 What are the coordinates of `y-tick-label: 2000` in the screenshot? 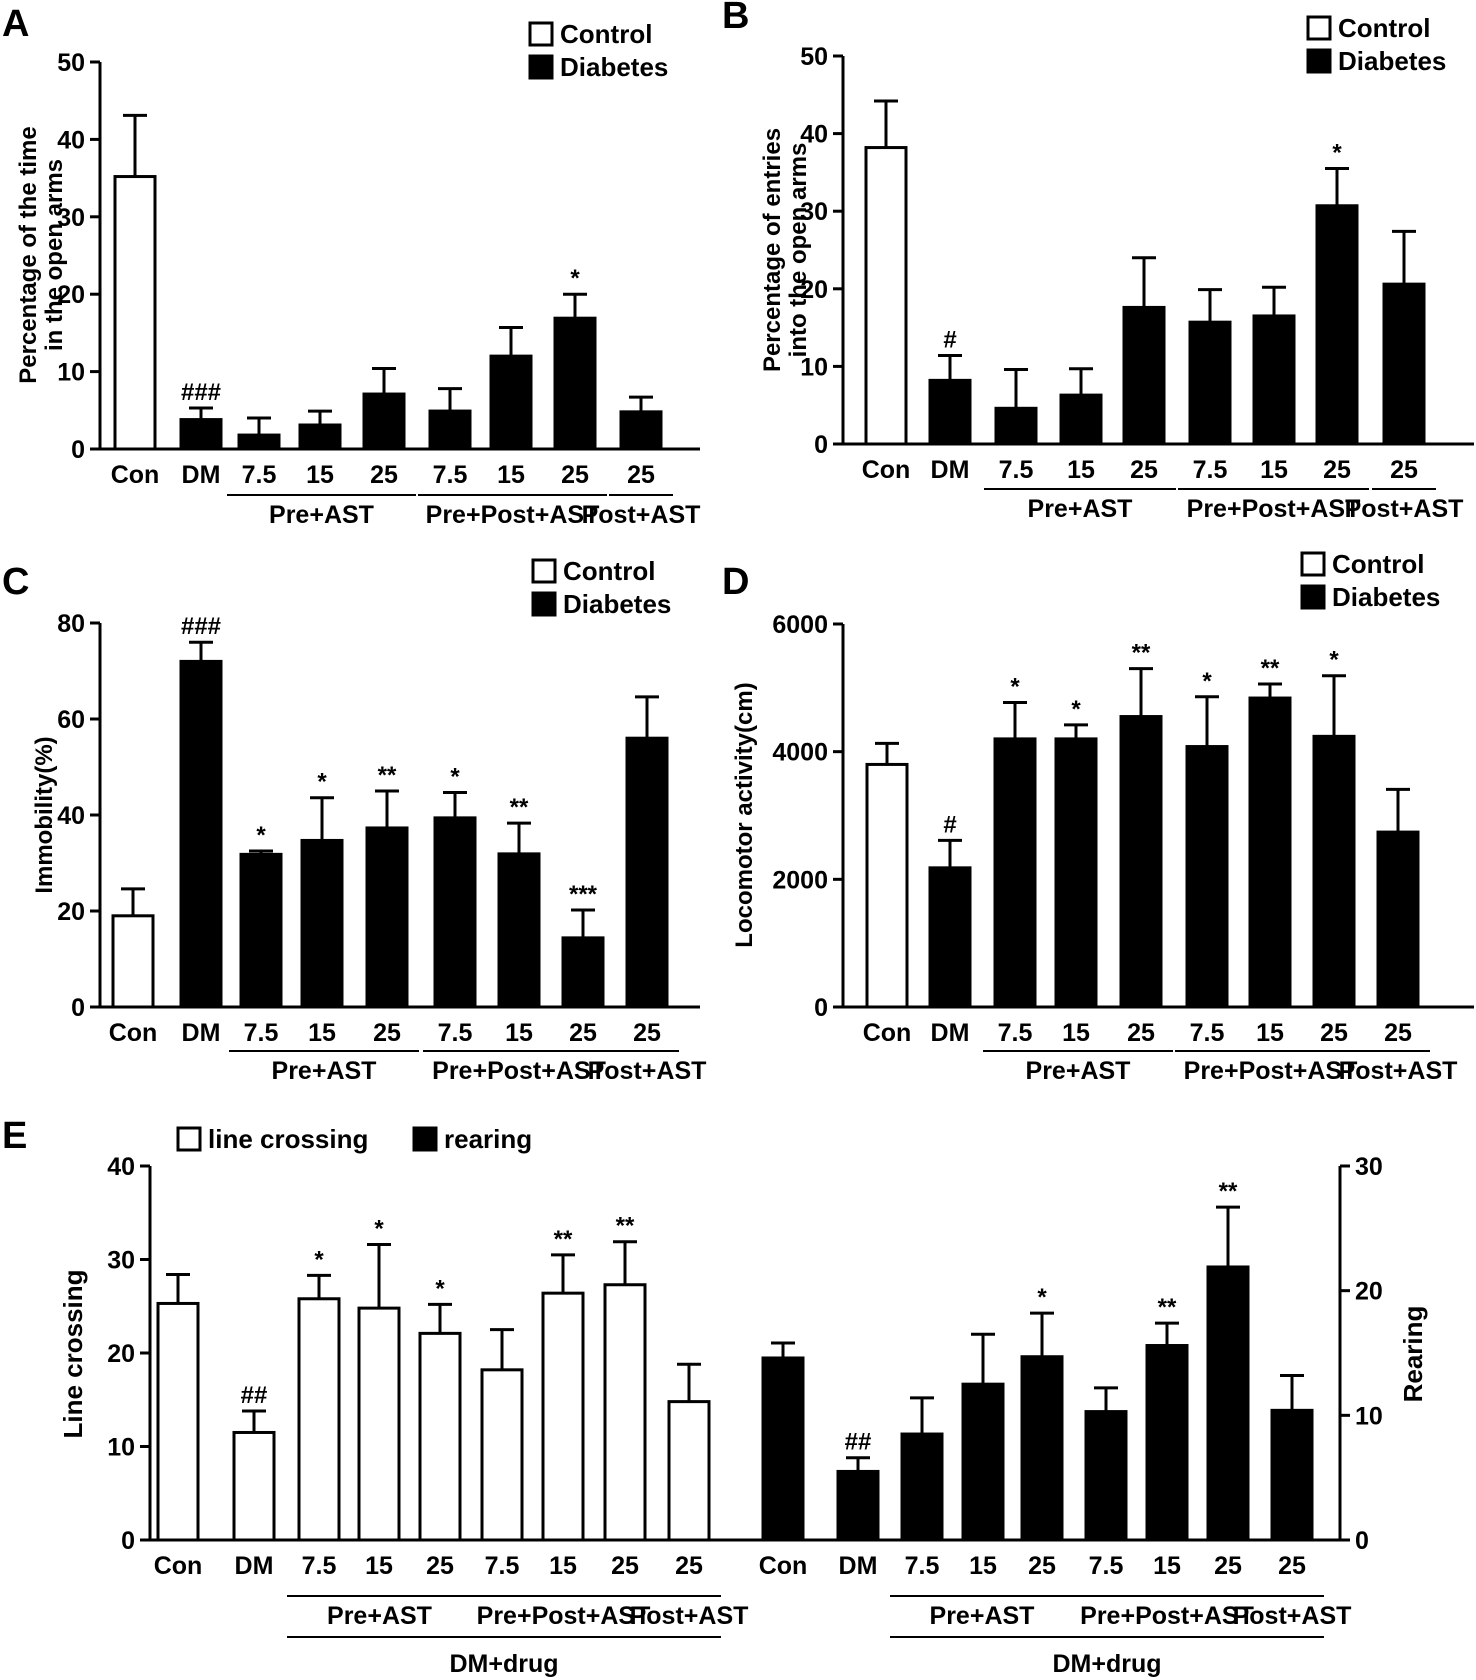 It's located at (800, 880).